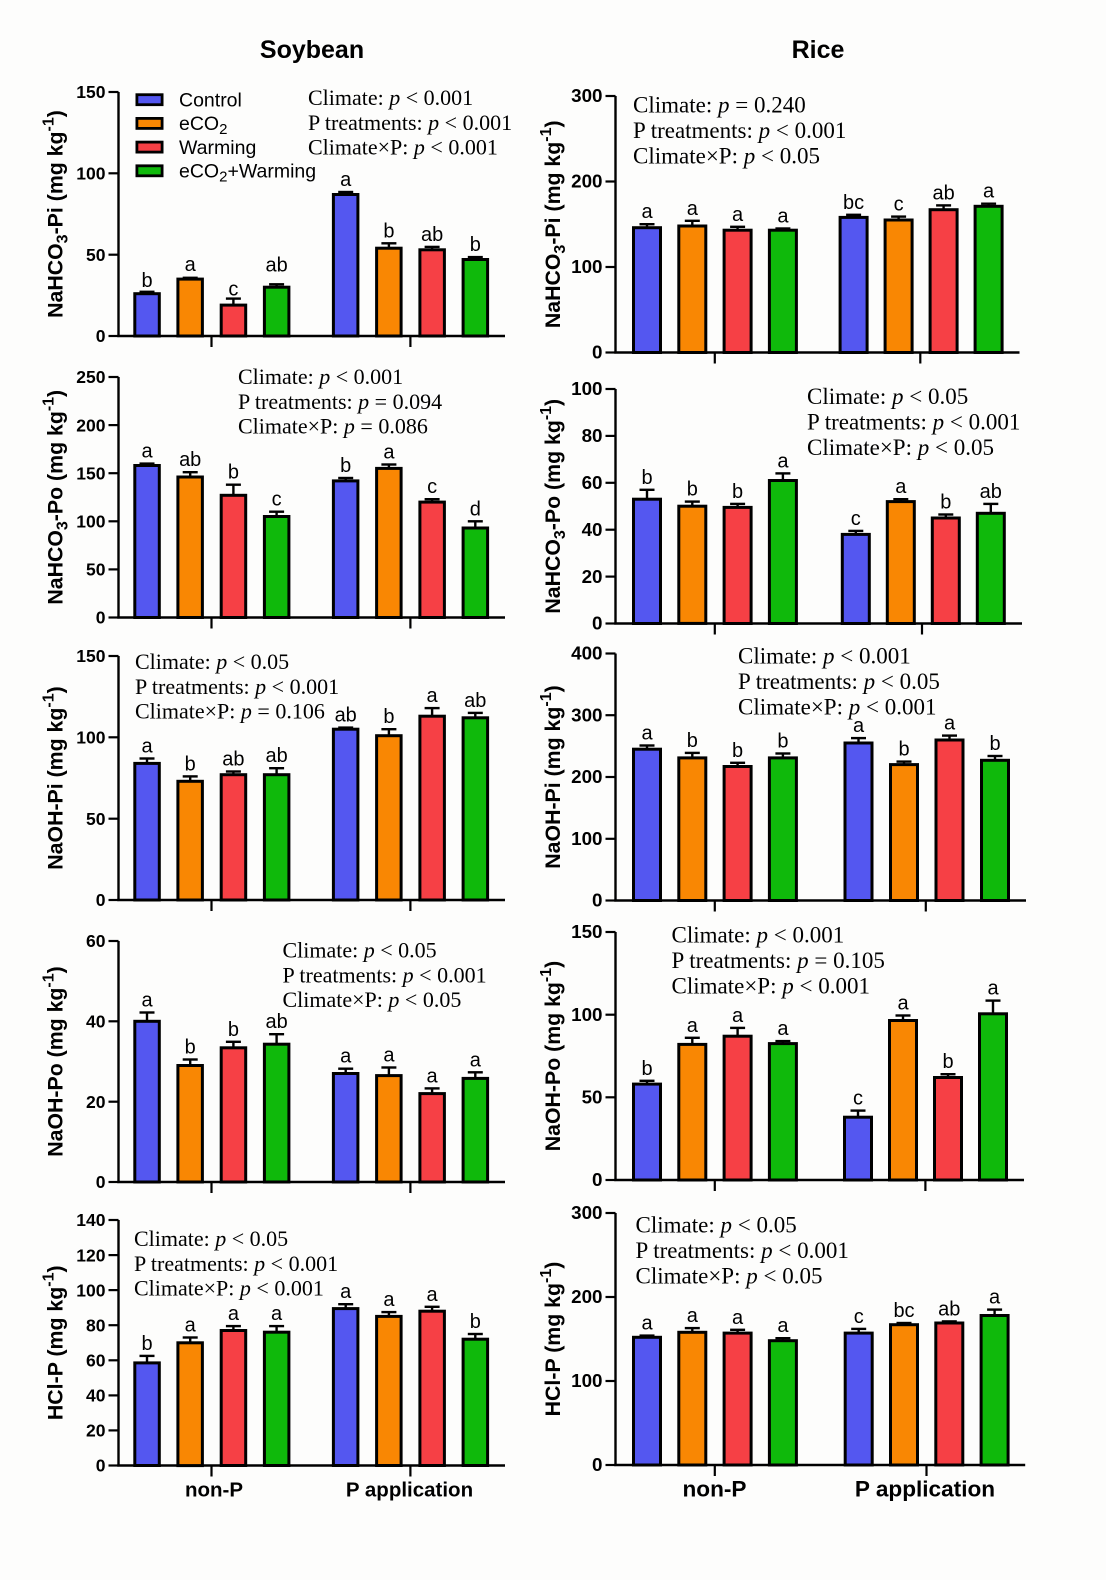 The image size is (1106, 1585). Describe the element at coordinates (320, 376) in the screenshot. I see `svg-text: Climate: p < 0.001` at that location.